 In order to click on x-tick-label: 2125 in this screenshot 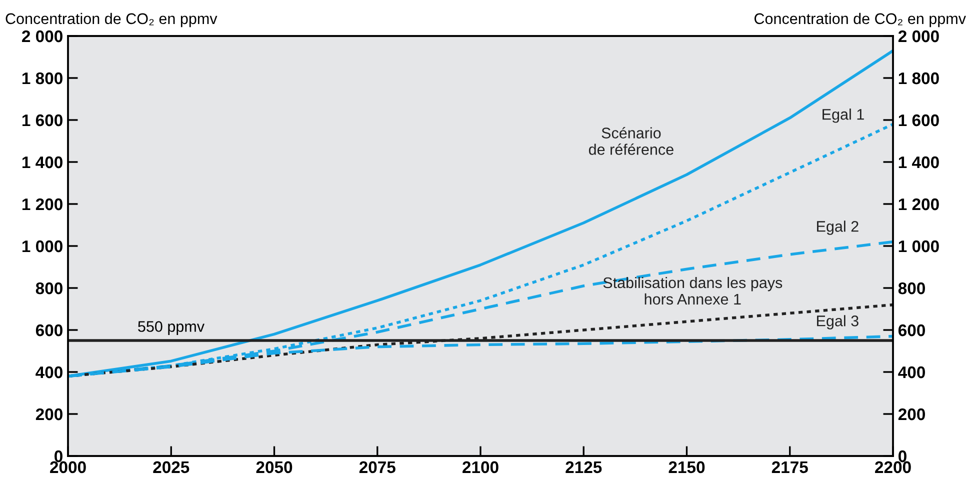, I will do `click(584, 467)`.